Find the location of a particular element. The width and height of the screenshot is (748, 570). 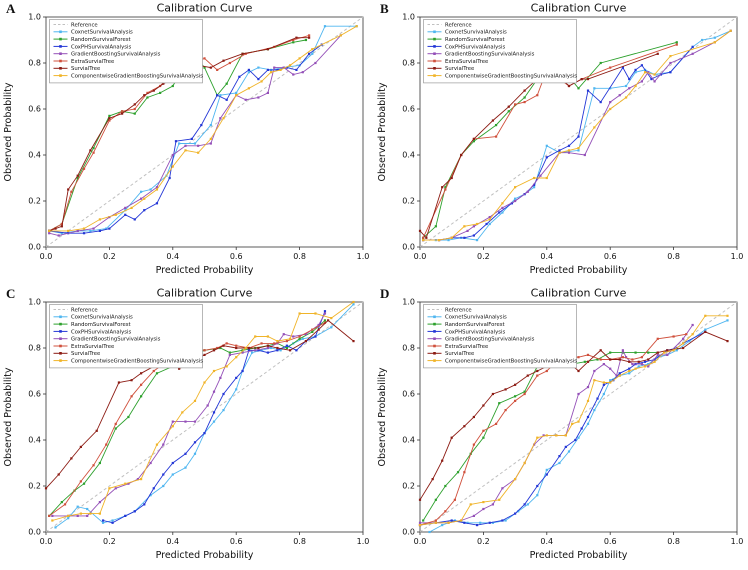

x-tick-label: 0.8 is located at coordinates (299, 541).